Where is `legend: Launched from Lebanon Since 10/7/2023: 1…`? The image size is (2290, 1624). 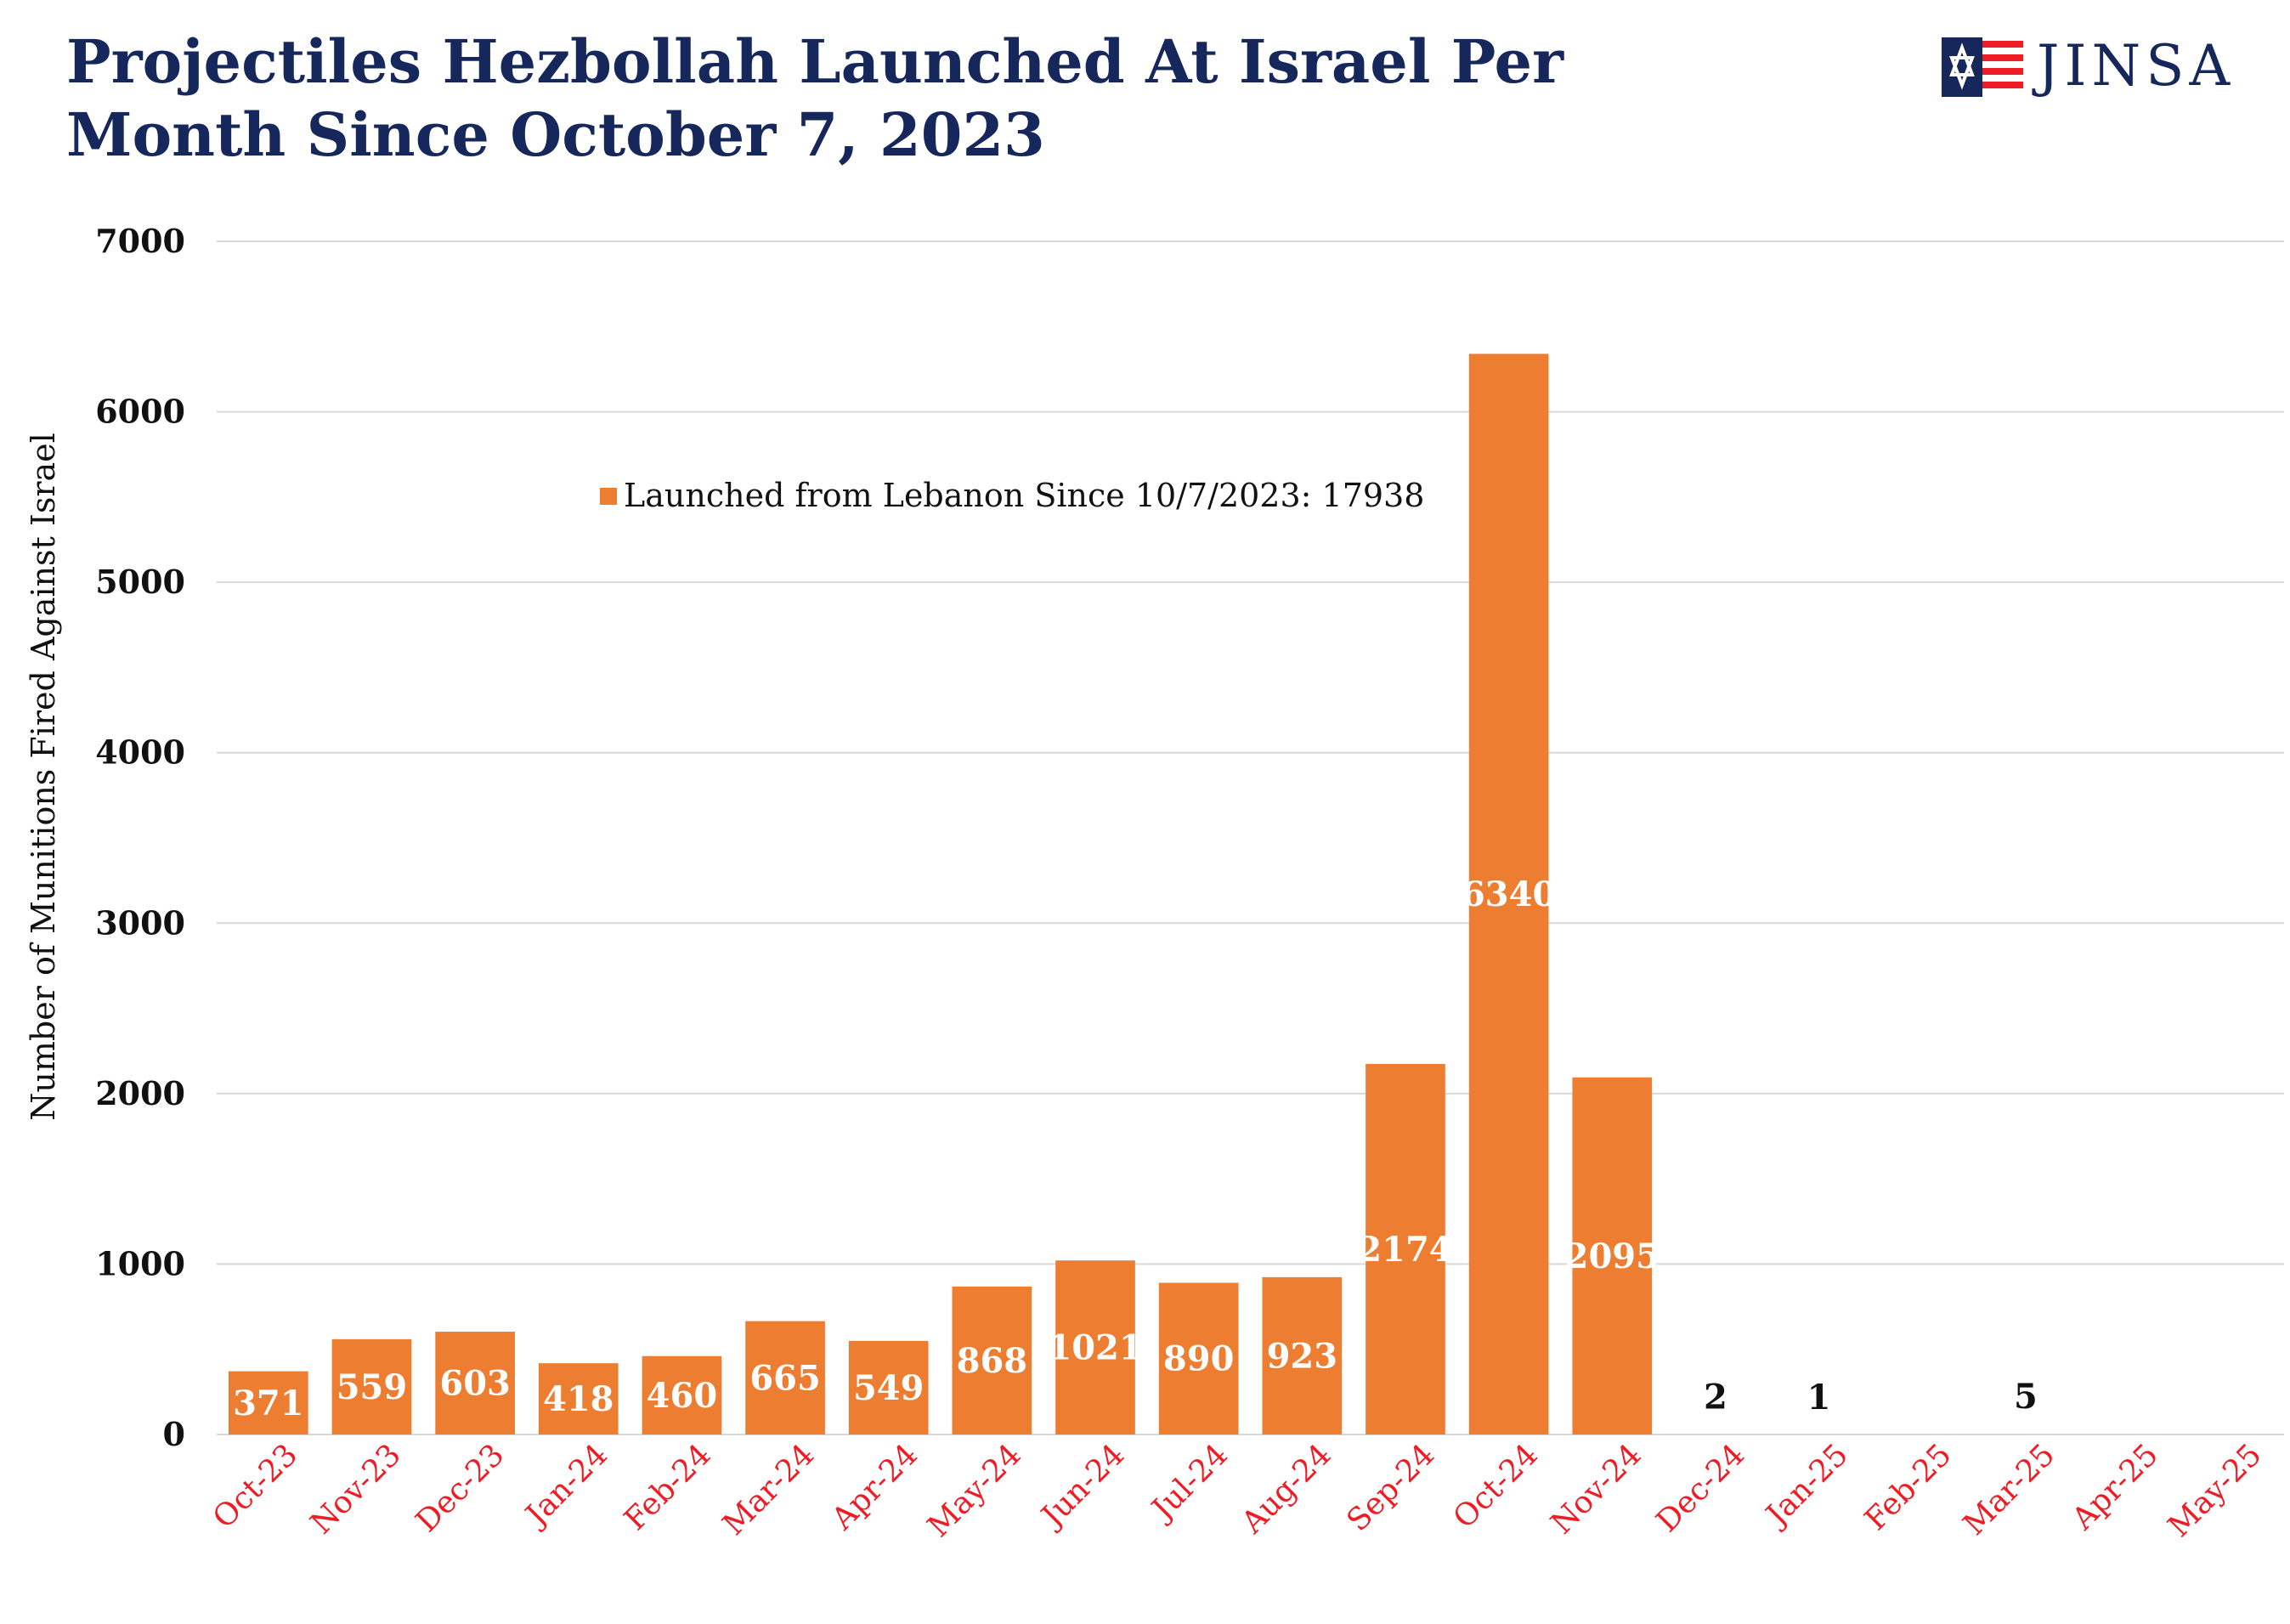
legend: Launched from Lebanon Since 10/7/2023: 1… is located at coordinates (1012, 495).